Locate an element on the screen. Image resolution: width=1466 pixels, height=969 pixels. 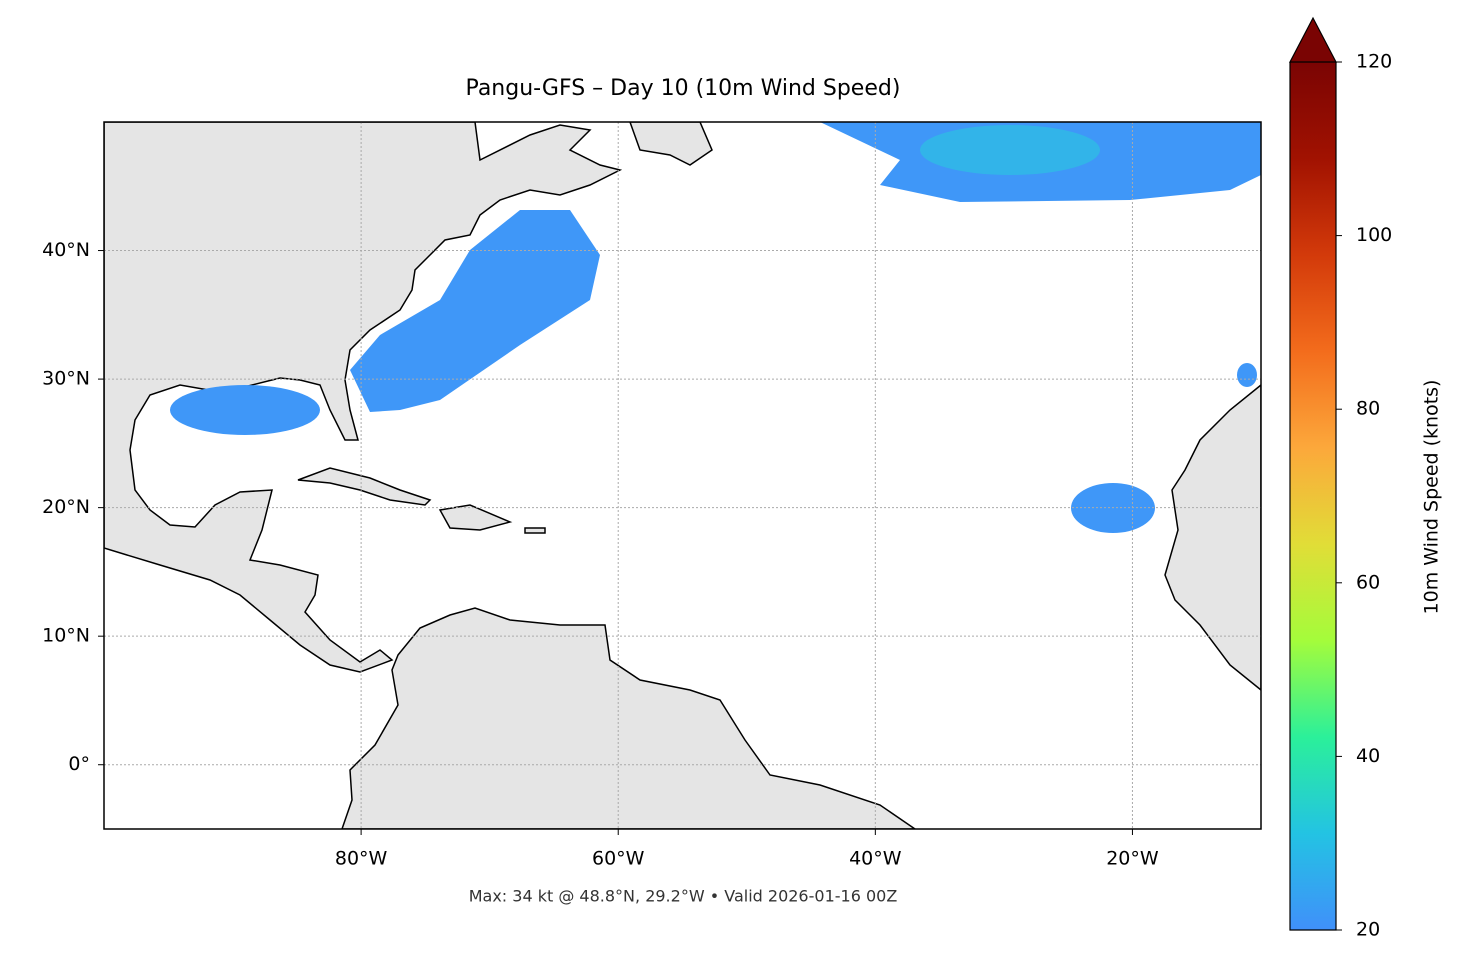
colorbar-extension is located at coordinates (1313, 39).